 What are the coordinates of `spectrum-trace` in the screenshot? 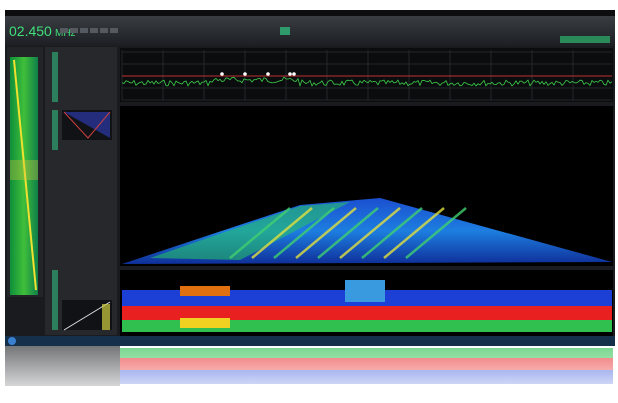 It's located at (367, 82).